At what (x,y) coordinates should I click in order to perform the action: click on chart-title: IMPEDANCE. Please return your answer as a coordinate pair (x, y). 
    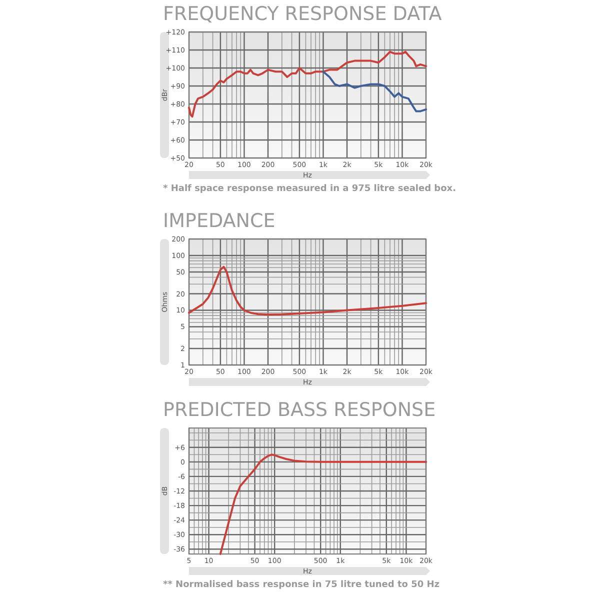
    Looking at the image, I should click on (219, 221).